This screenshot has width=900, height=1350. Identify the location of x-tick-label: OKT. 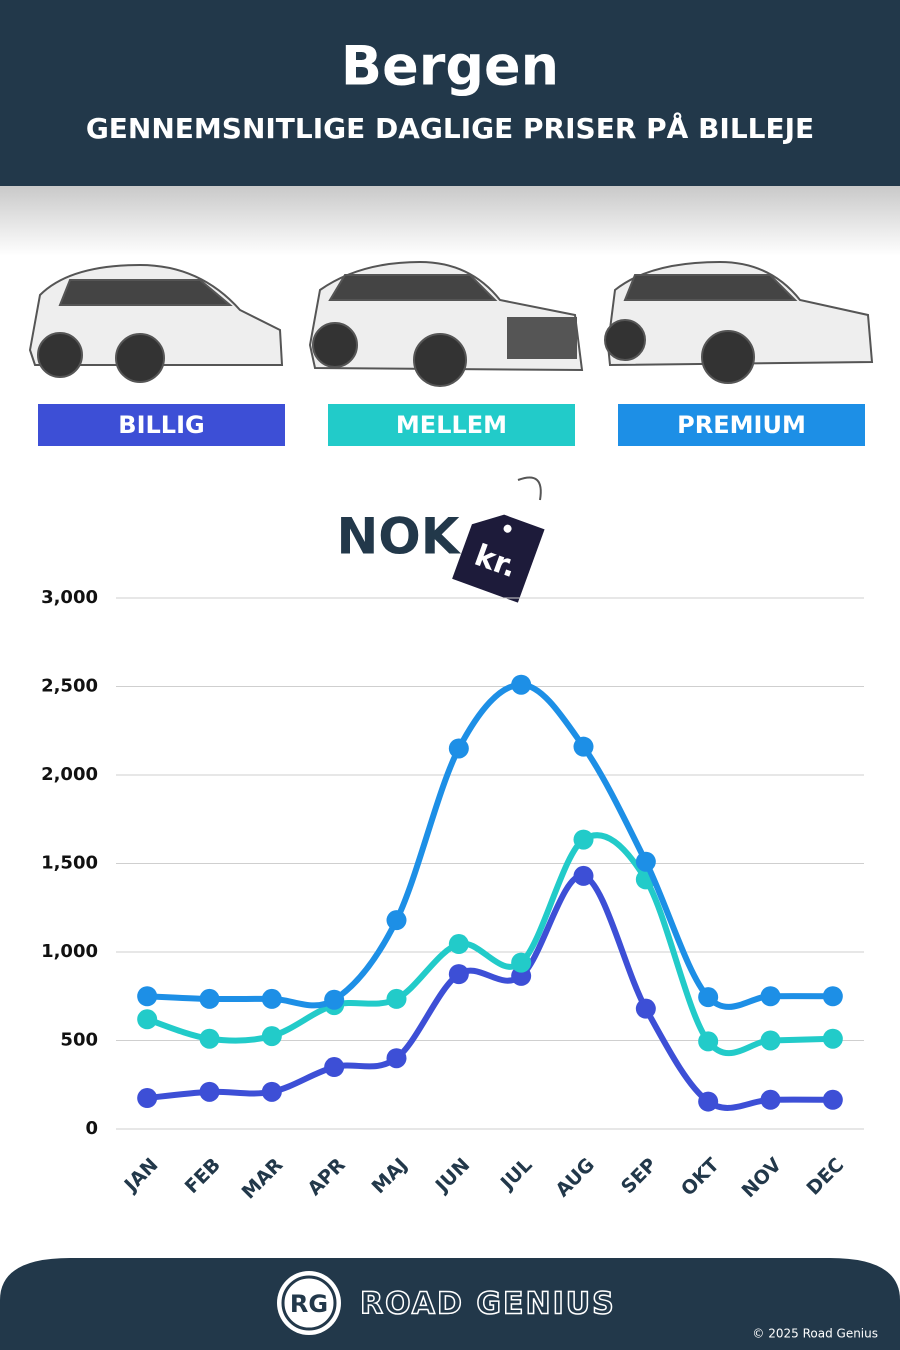
(700, 1177).